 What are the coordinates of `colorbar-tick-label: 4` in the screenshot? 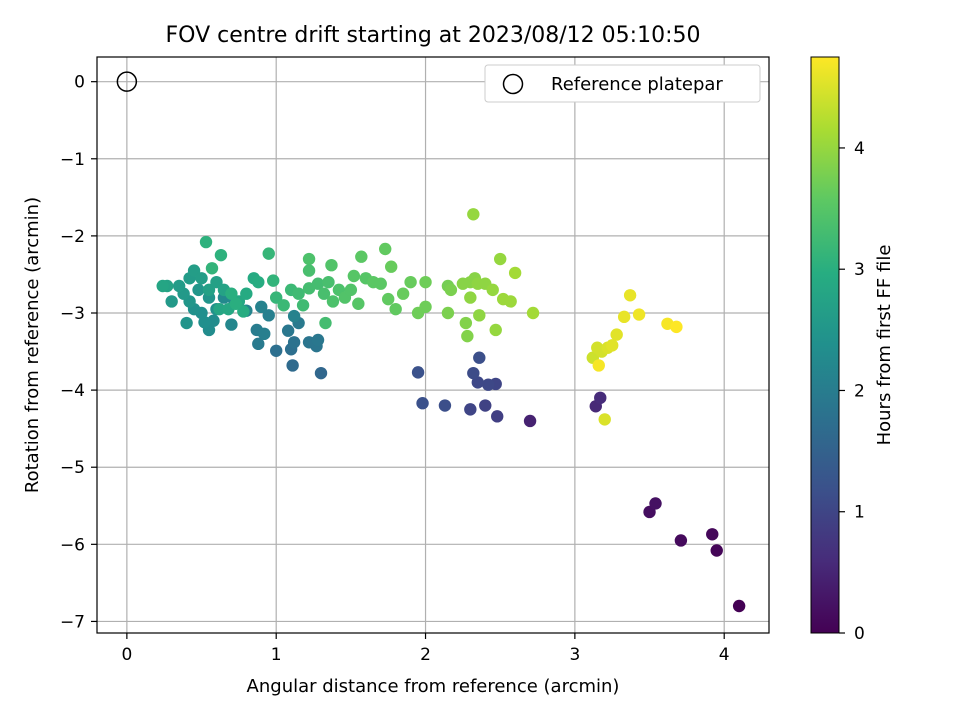 It's located at (859, 149).